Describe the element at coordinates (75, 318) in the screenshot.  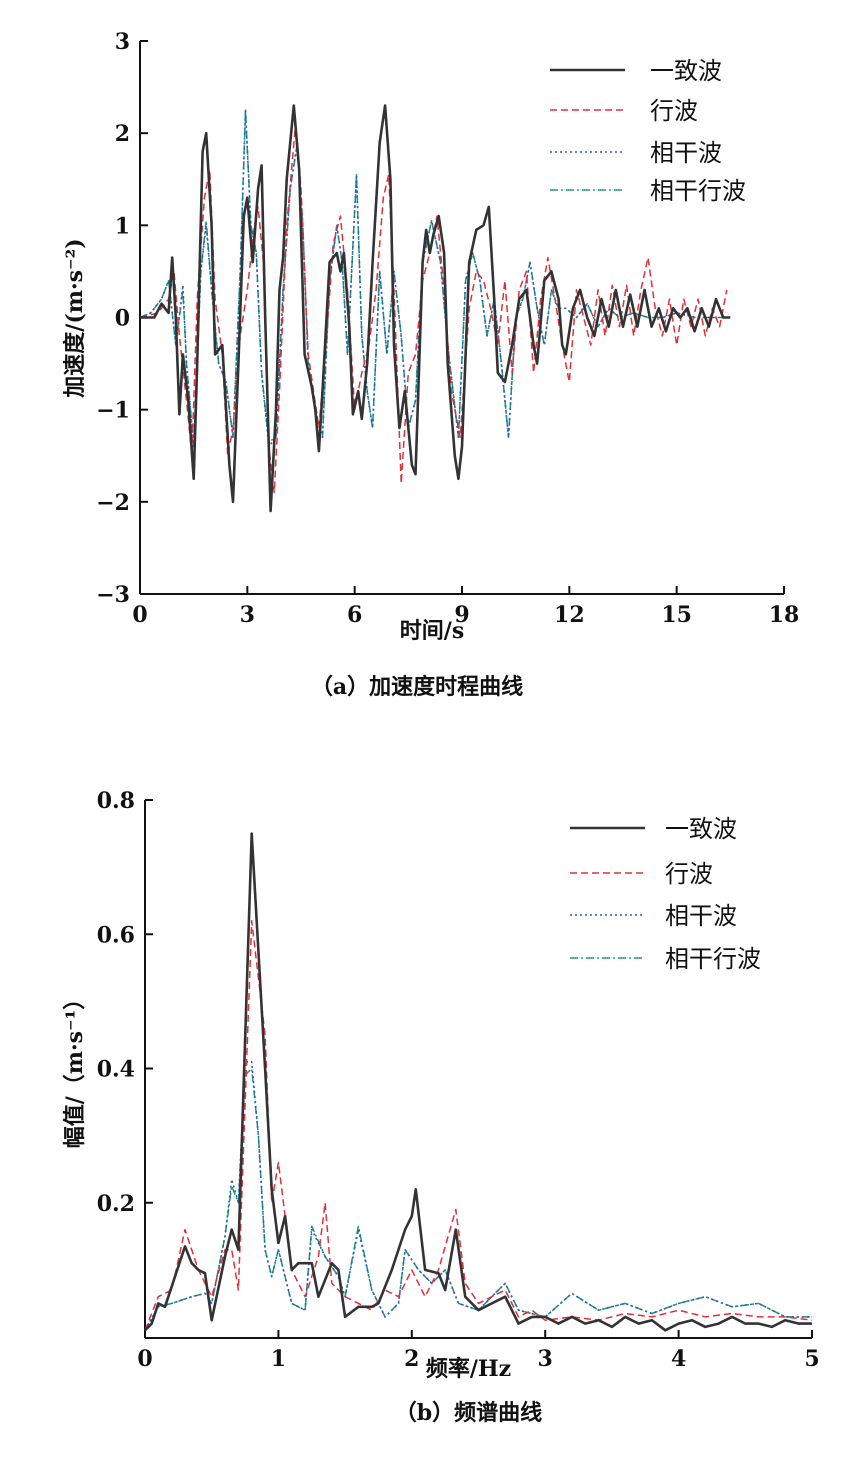
I see `y-axis-label: 加速度/(m·s⁻²)` at that location.